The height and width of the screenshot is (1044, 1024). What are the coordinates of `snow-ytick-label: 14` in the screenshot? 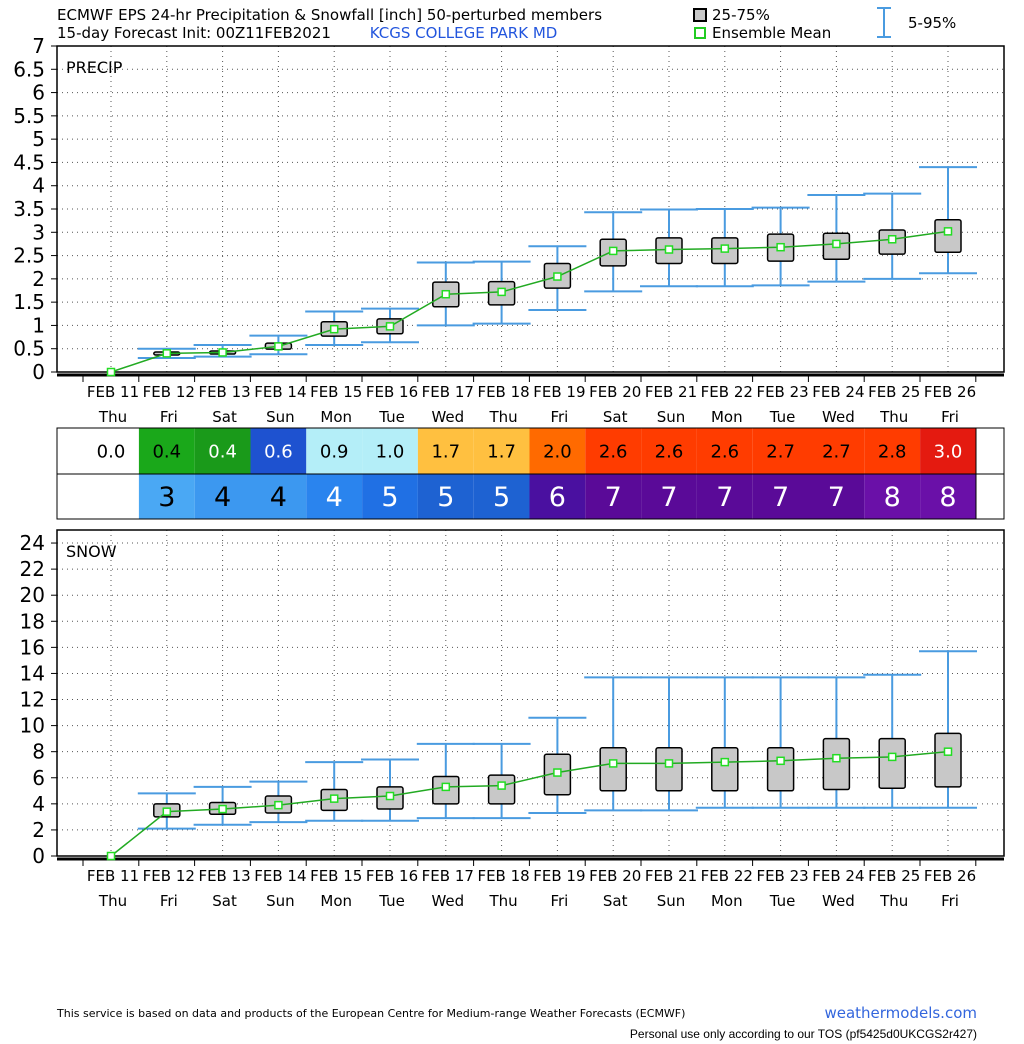 It's located at (32, 673).